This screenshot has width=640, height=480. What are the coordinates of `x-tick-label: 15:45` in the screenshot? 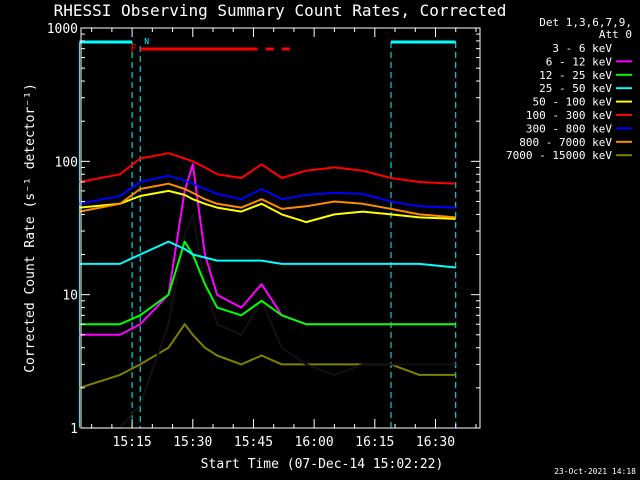 It's located at (253, 442).